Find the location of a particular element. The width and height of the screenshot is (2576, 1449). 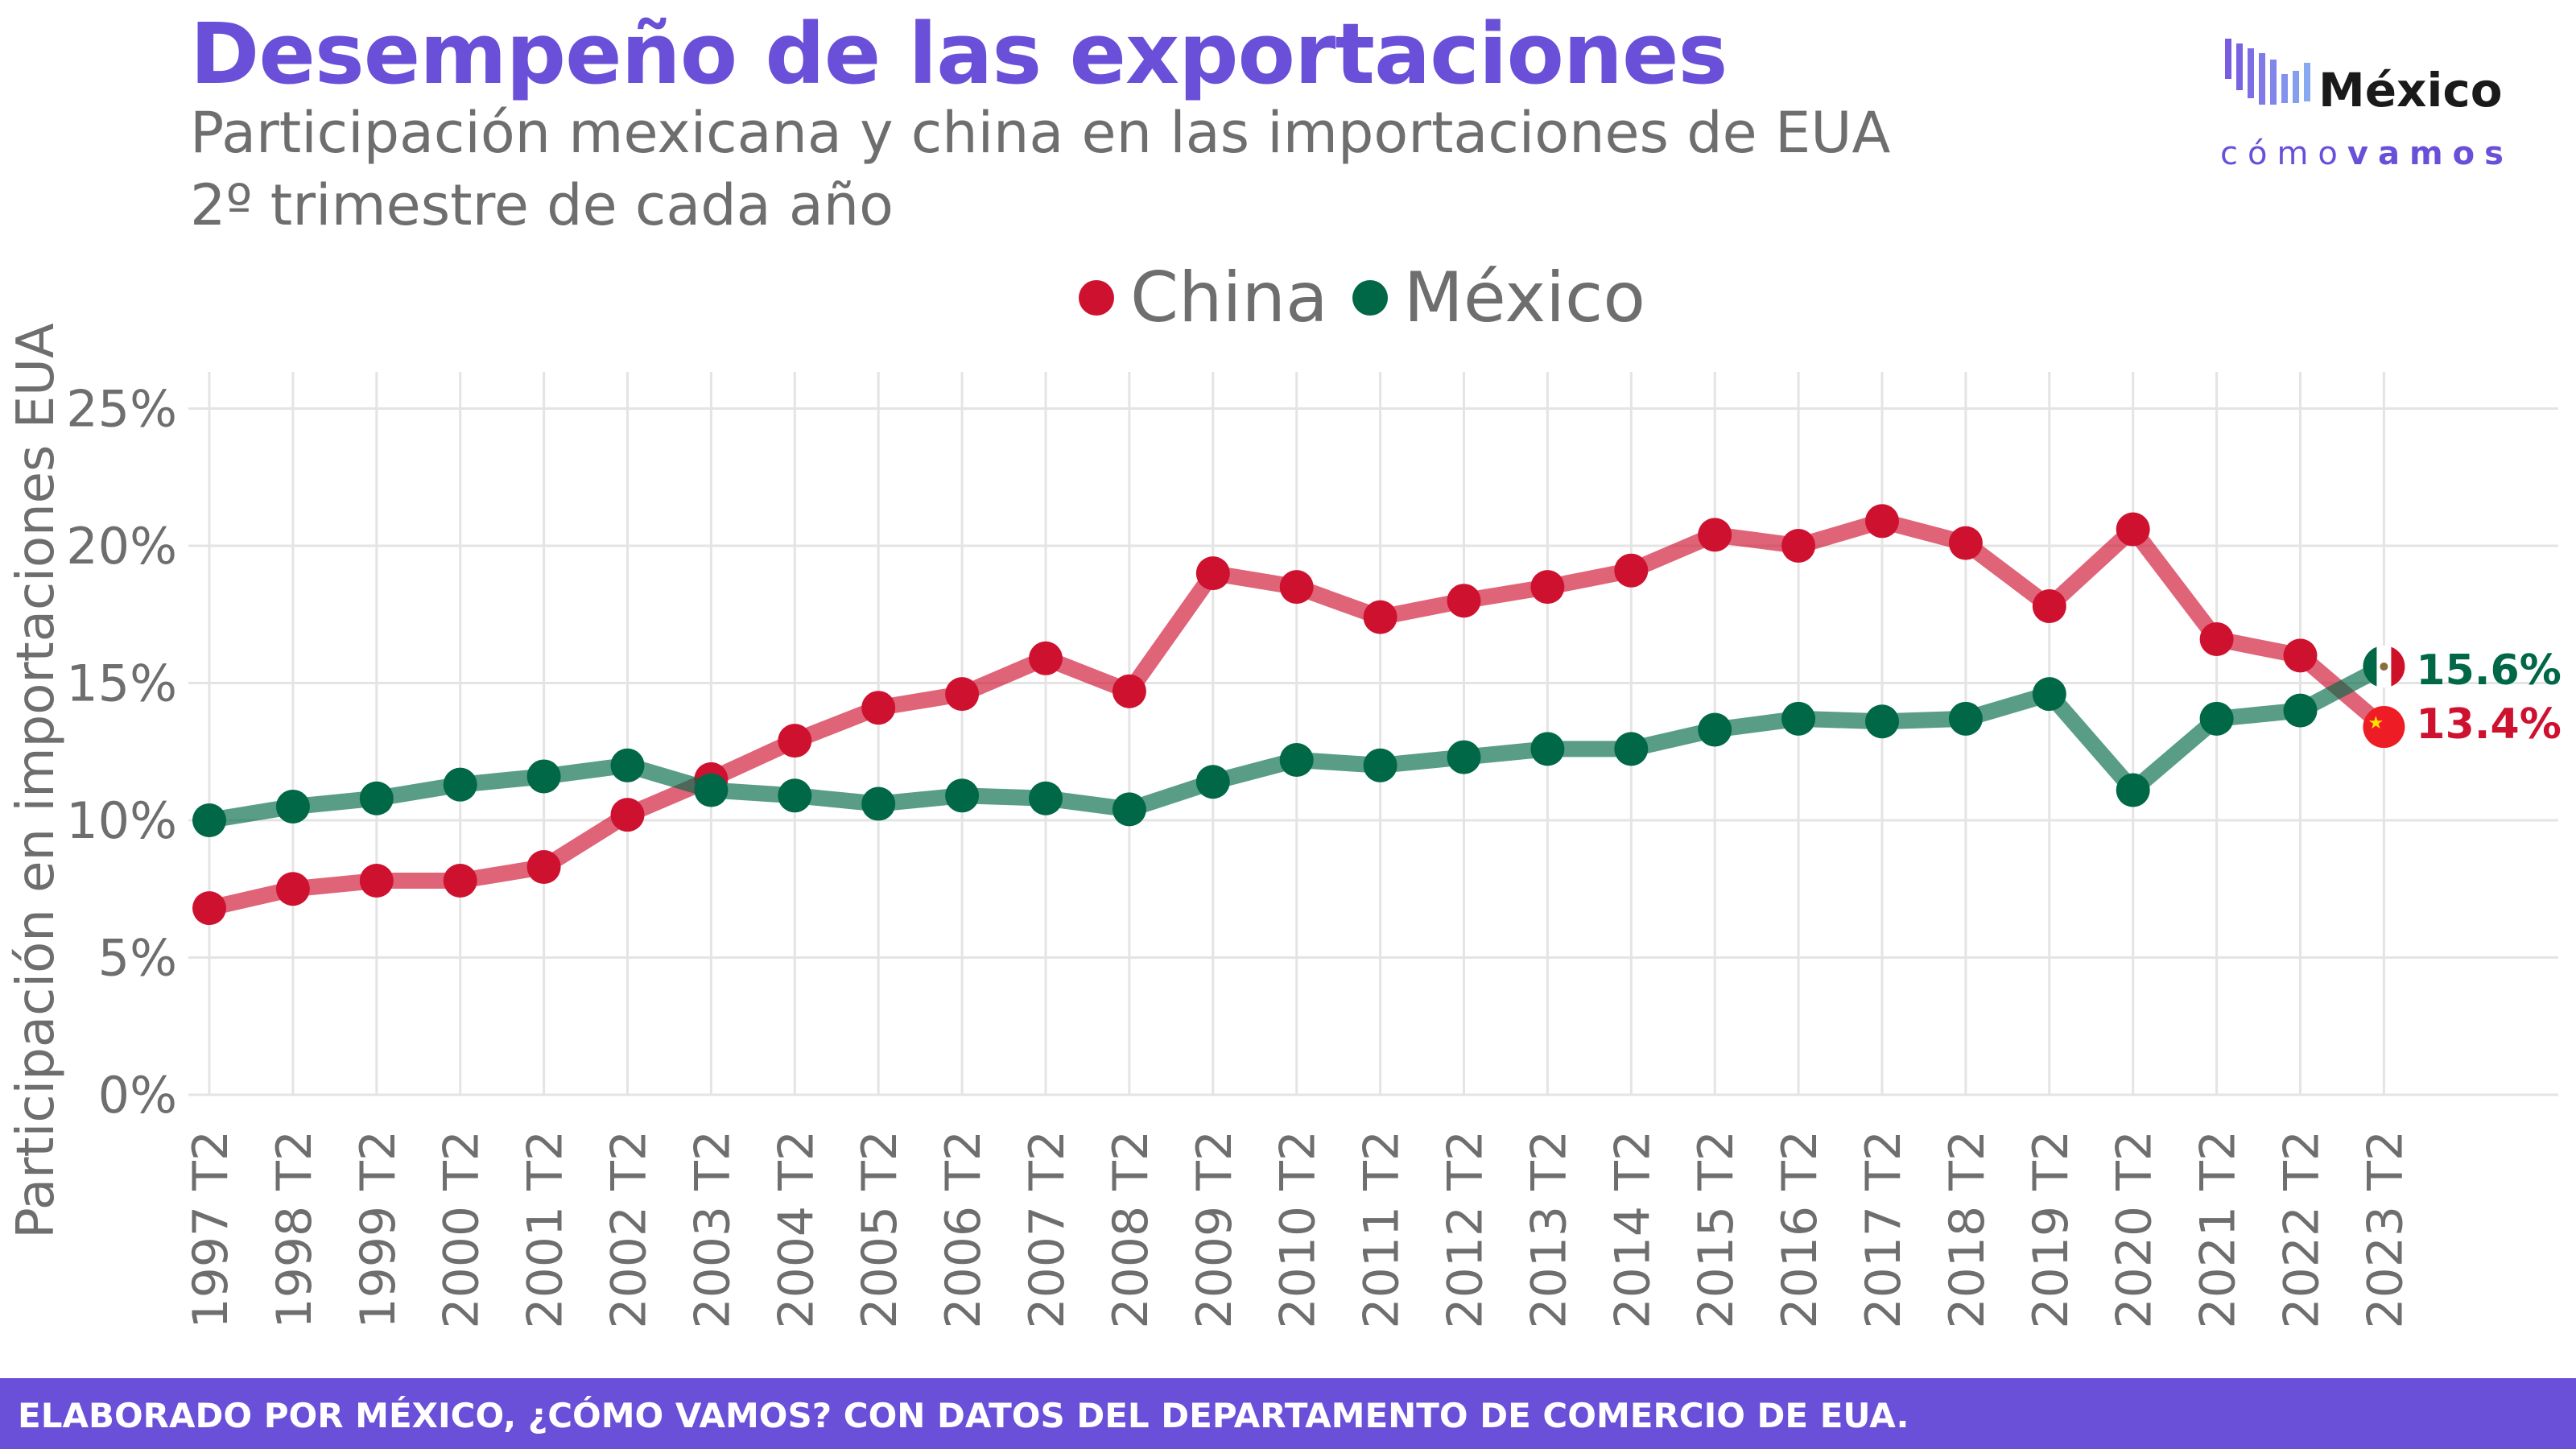

end-label-china: 13.4% is located at coordinates (2488, 724).